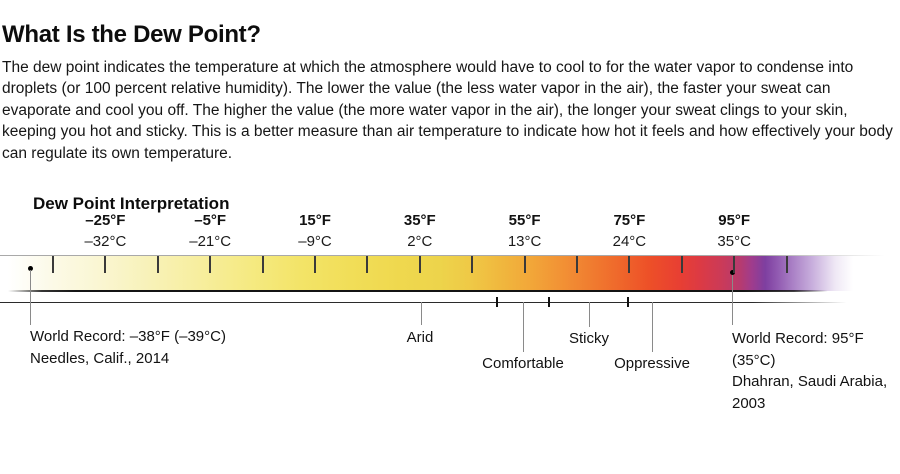 This screenshot has width=900, height=474. What do you see at coordinates (131, 204) in the screenshot?
I see `chart-title: Dew Point Interpretation` at bounding box center [131, 204].